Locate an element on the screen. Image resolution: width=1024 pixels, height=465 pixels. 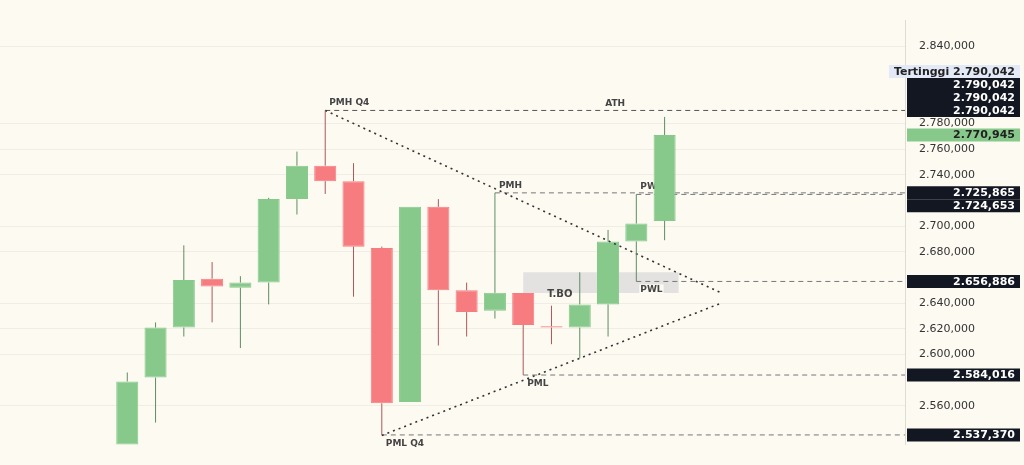
y-tick-label: 2.640,000 is located at coordinates (947, 302).